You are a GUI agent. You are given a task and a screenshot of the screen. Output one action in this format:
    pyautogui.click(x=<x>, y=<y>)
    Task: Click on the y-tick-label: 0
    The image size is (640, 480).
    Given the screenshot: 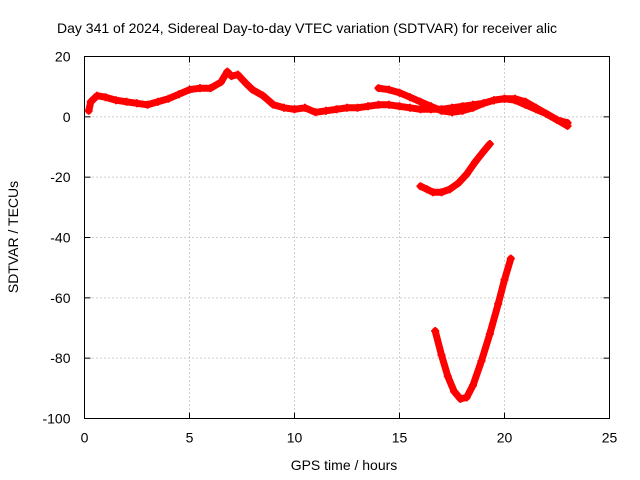 What is the action you would take?
    pyautogui.click(x=67, y=117)
    